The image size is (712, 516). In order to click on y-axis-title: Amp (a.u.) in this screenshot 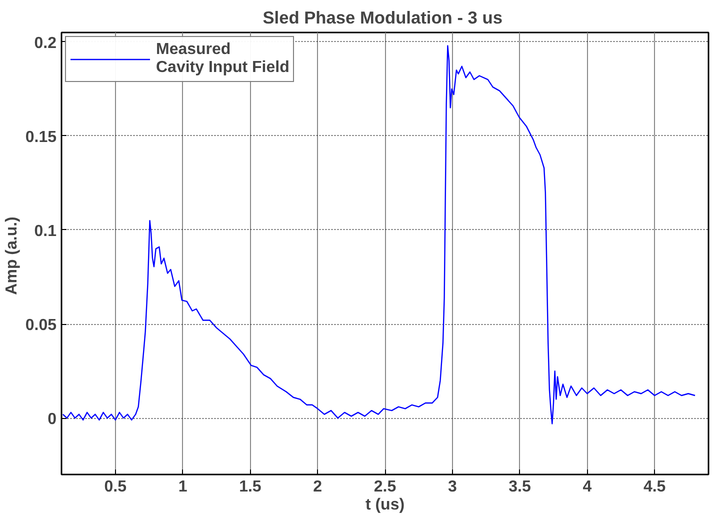, I will do `click(11, 255)`.